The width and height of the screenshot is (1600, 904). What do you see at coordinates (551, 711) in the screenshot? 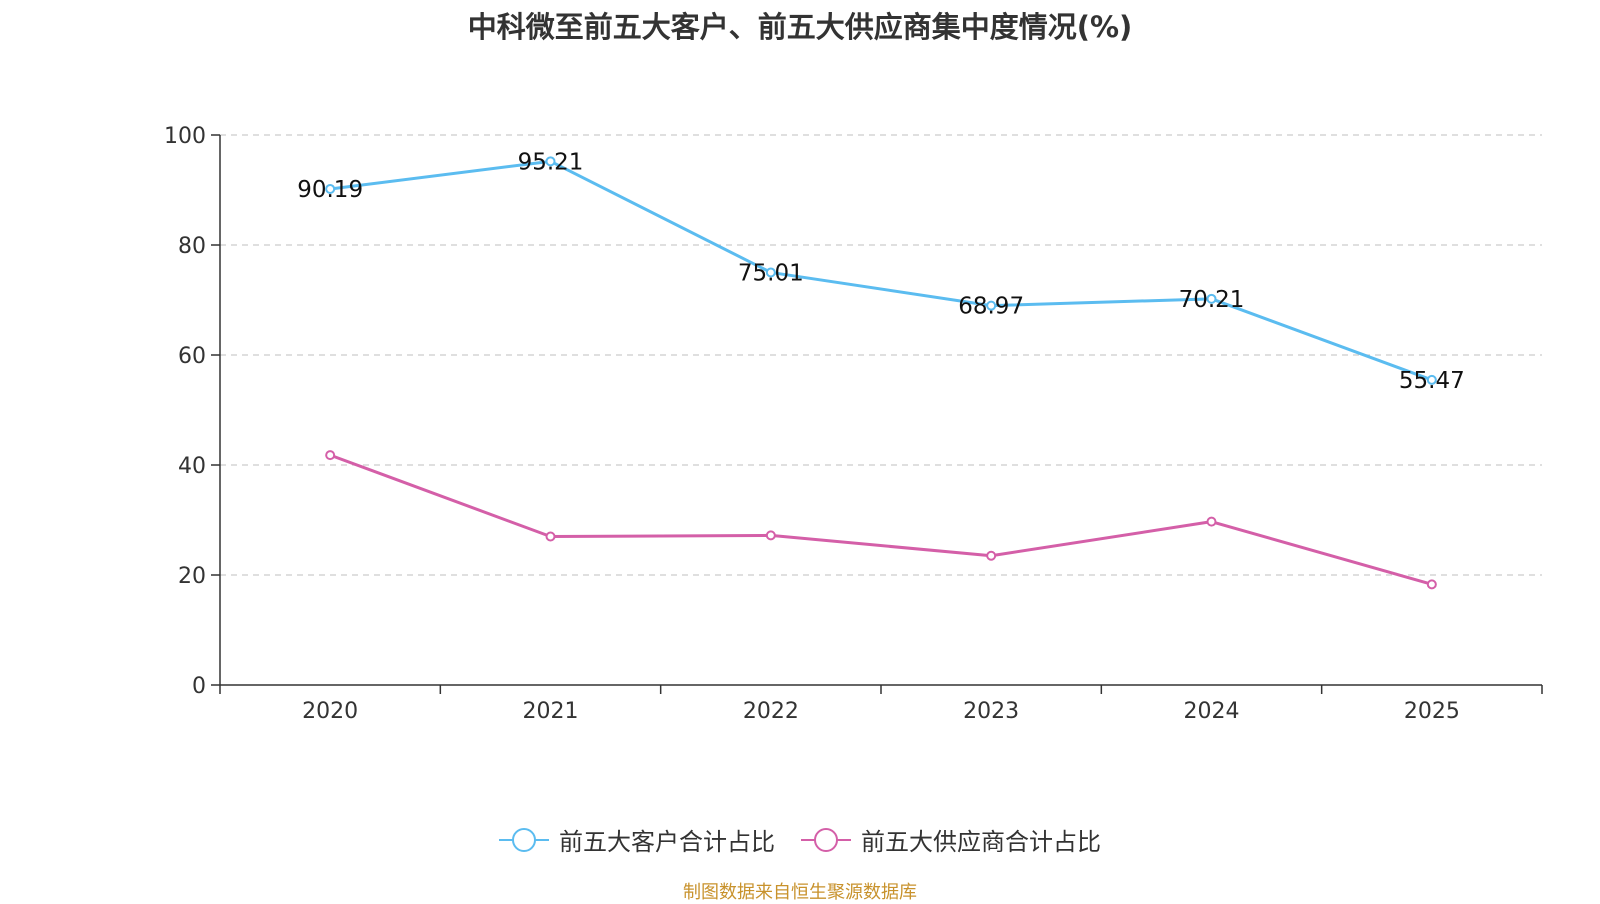
I see `x-tick-label-2021: 2021` at bounding box center [551, 711].